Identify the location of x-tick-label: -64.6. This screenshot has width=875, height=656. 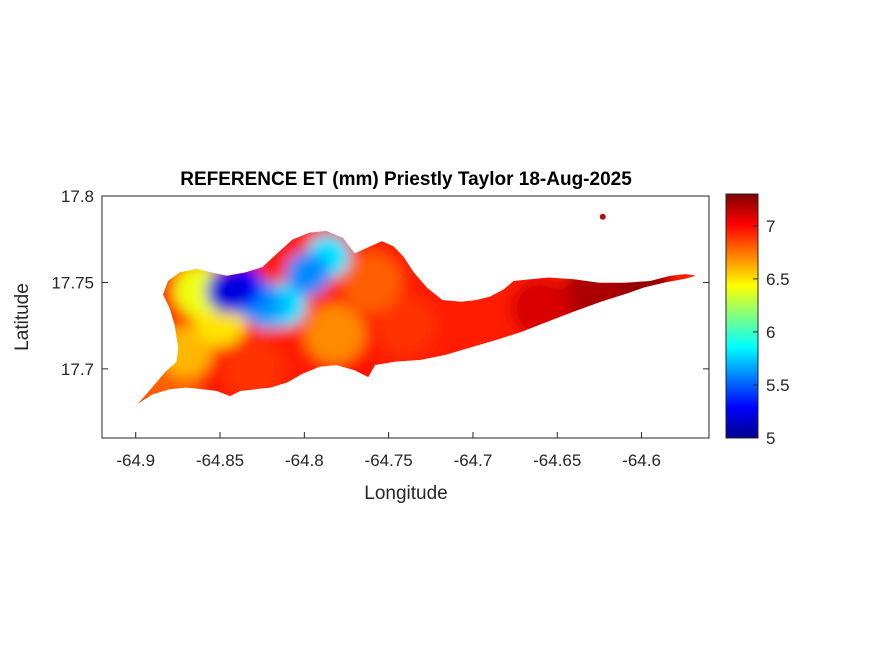
(641, 460).